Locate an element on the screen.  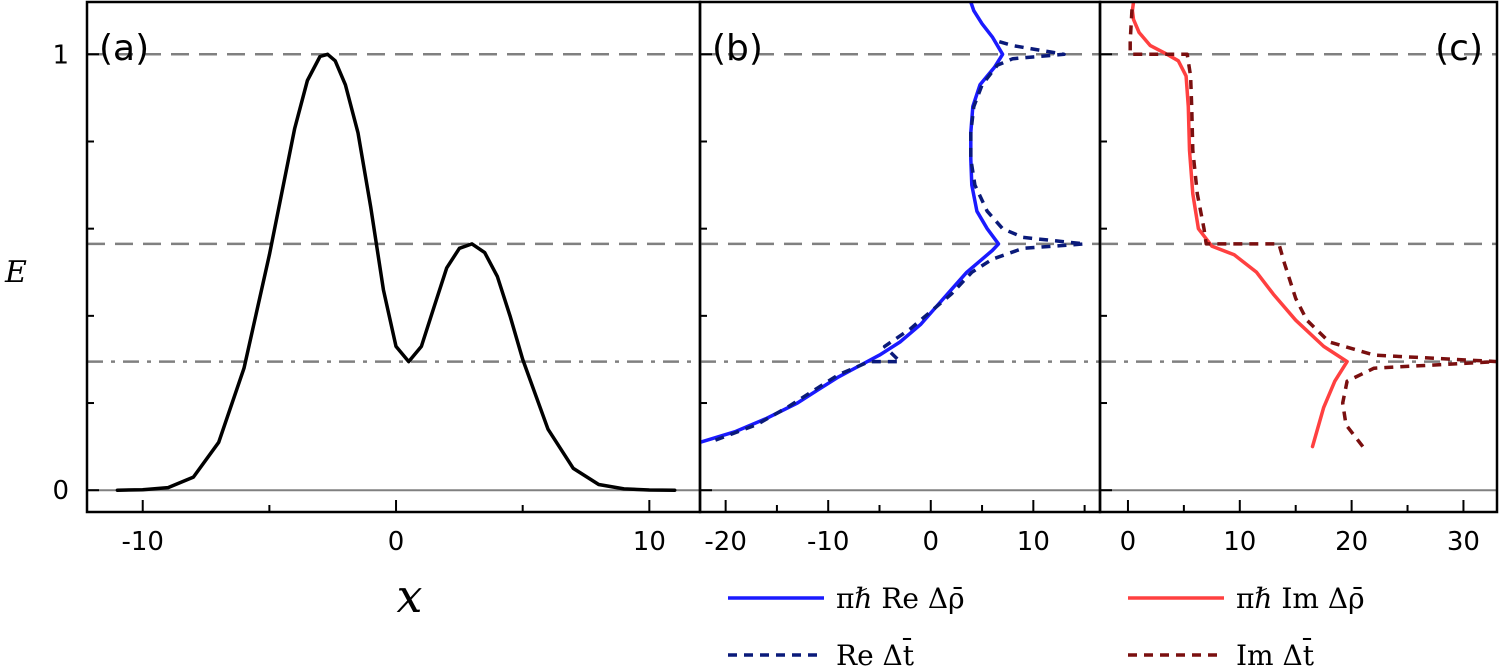
legend-entry-3: πℏ Im Δρ̄ is located at coordinates (1246, 598).